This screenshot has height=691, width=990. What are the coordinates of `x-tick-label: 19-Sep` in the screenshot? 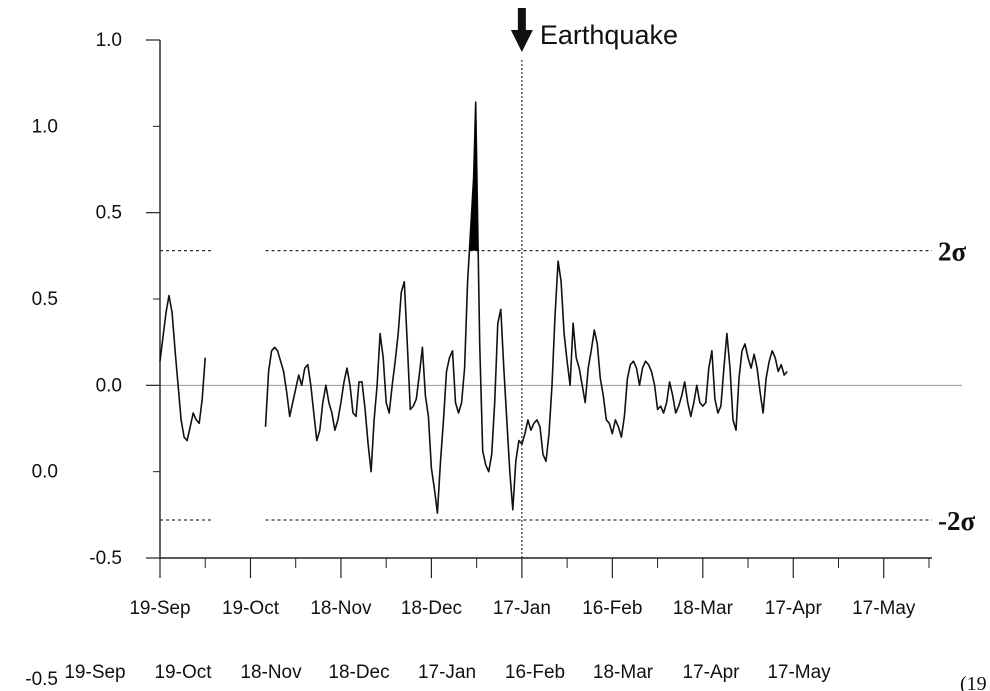 It's located at (159, 608).